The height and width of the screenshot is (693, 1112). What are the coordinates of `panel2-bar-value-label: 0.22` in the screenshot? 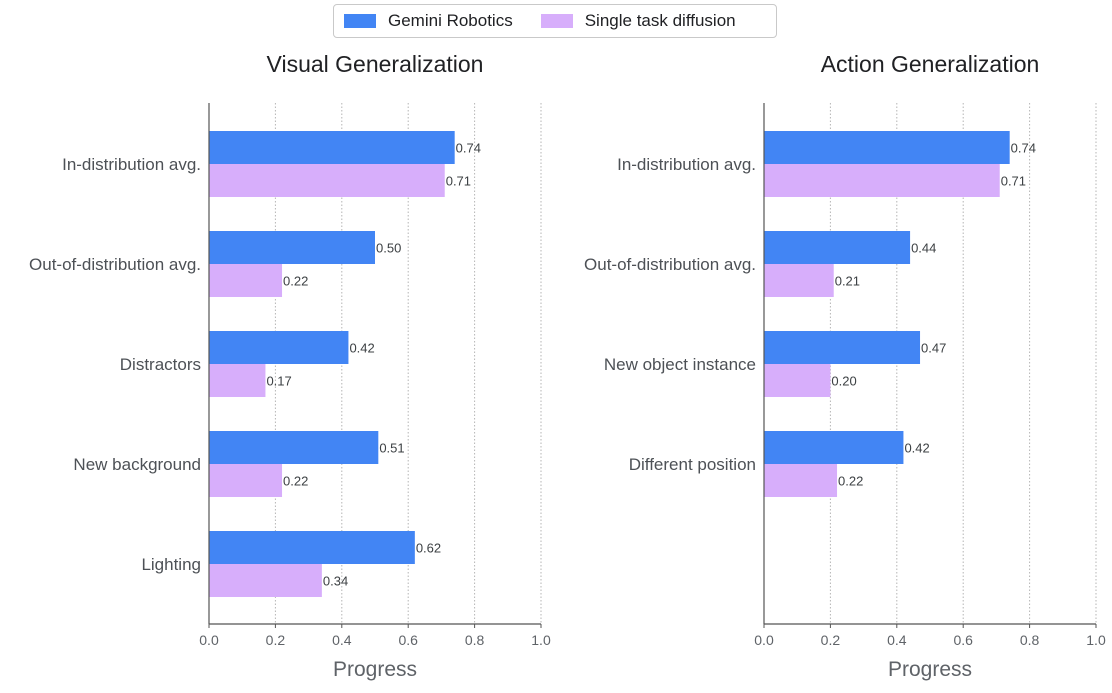 It's located at (850, 481).